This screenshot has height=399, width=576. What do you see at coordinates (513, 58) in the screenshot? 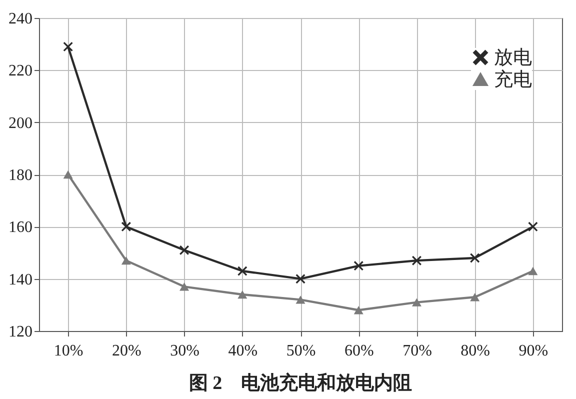
I see `legend-label: 放电` at bounding box center [513, 58].